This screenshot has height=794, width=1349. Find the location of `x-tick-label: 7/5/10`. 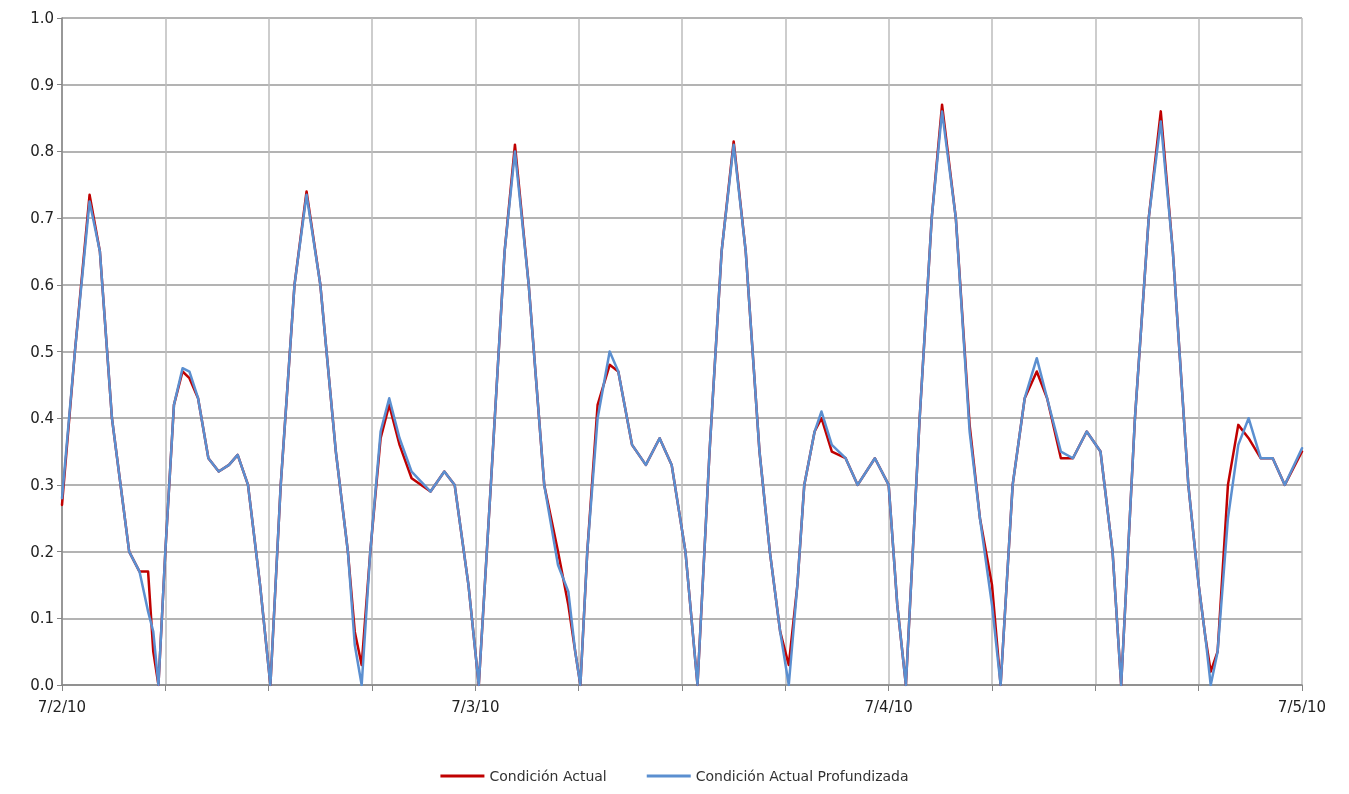

x-tick-label: 7/5/10 is located at coordinates (1302, 706).